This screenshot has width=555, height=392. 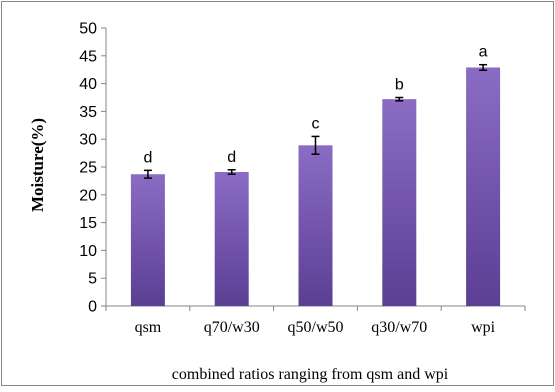 What do you see at coordinates (88, 84) in the screenshot?
I see `y-tick-label: 40` at bounding box center [88, 84].